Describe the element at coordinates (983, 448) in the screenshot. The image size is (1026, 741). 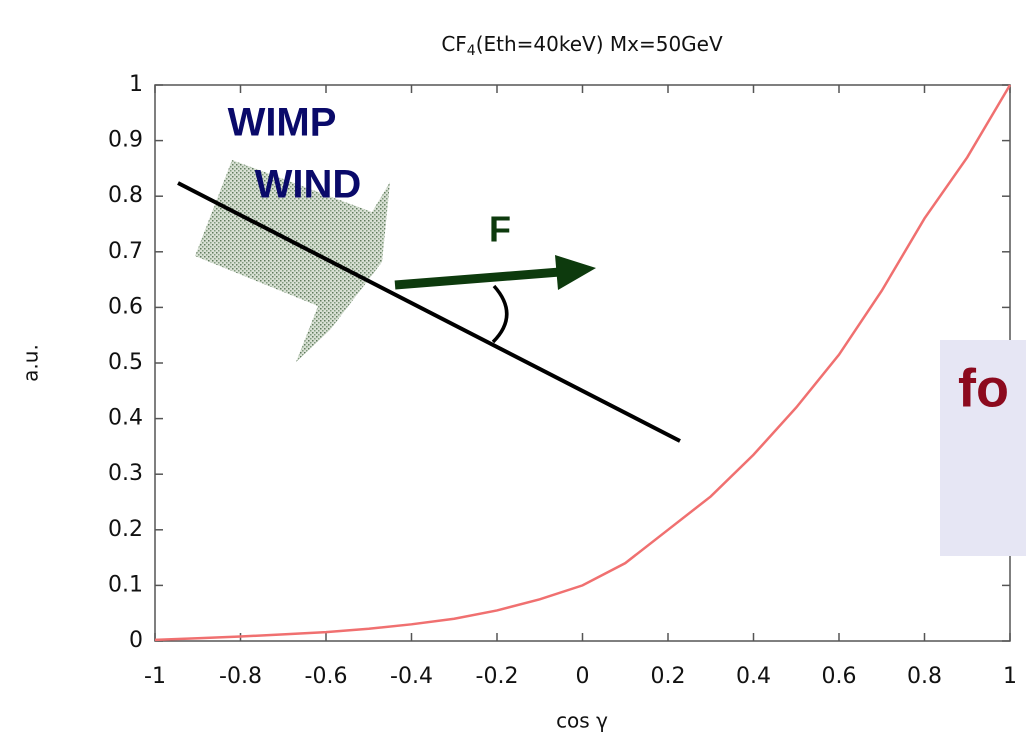
I see `callout-box` at that location.